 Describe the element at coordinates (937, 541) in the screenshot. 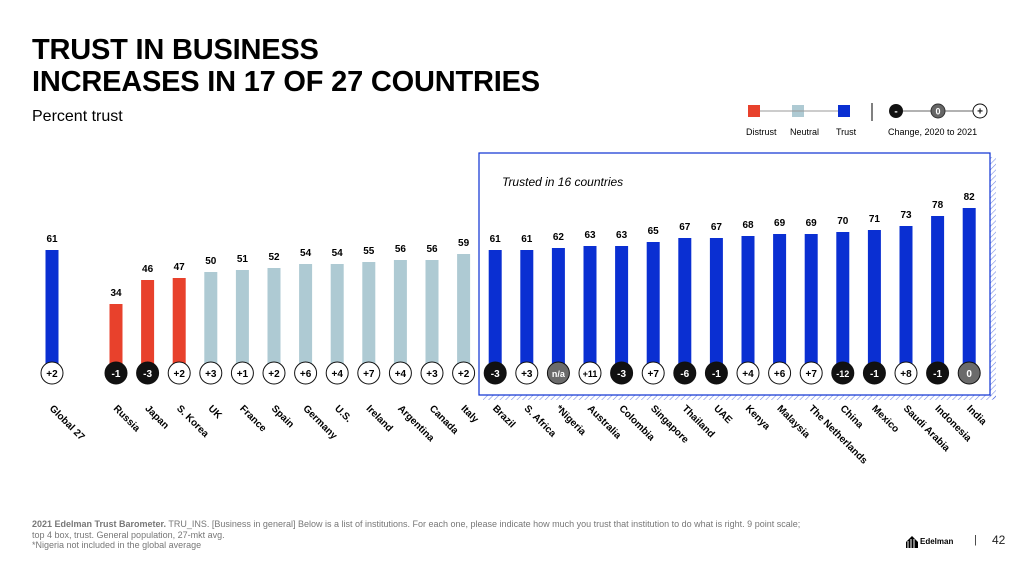

I see `brand-name: Edelman` at that location.